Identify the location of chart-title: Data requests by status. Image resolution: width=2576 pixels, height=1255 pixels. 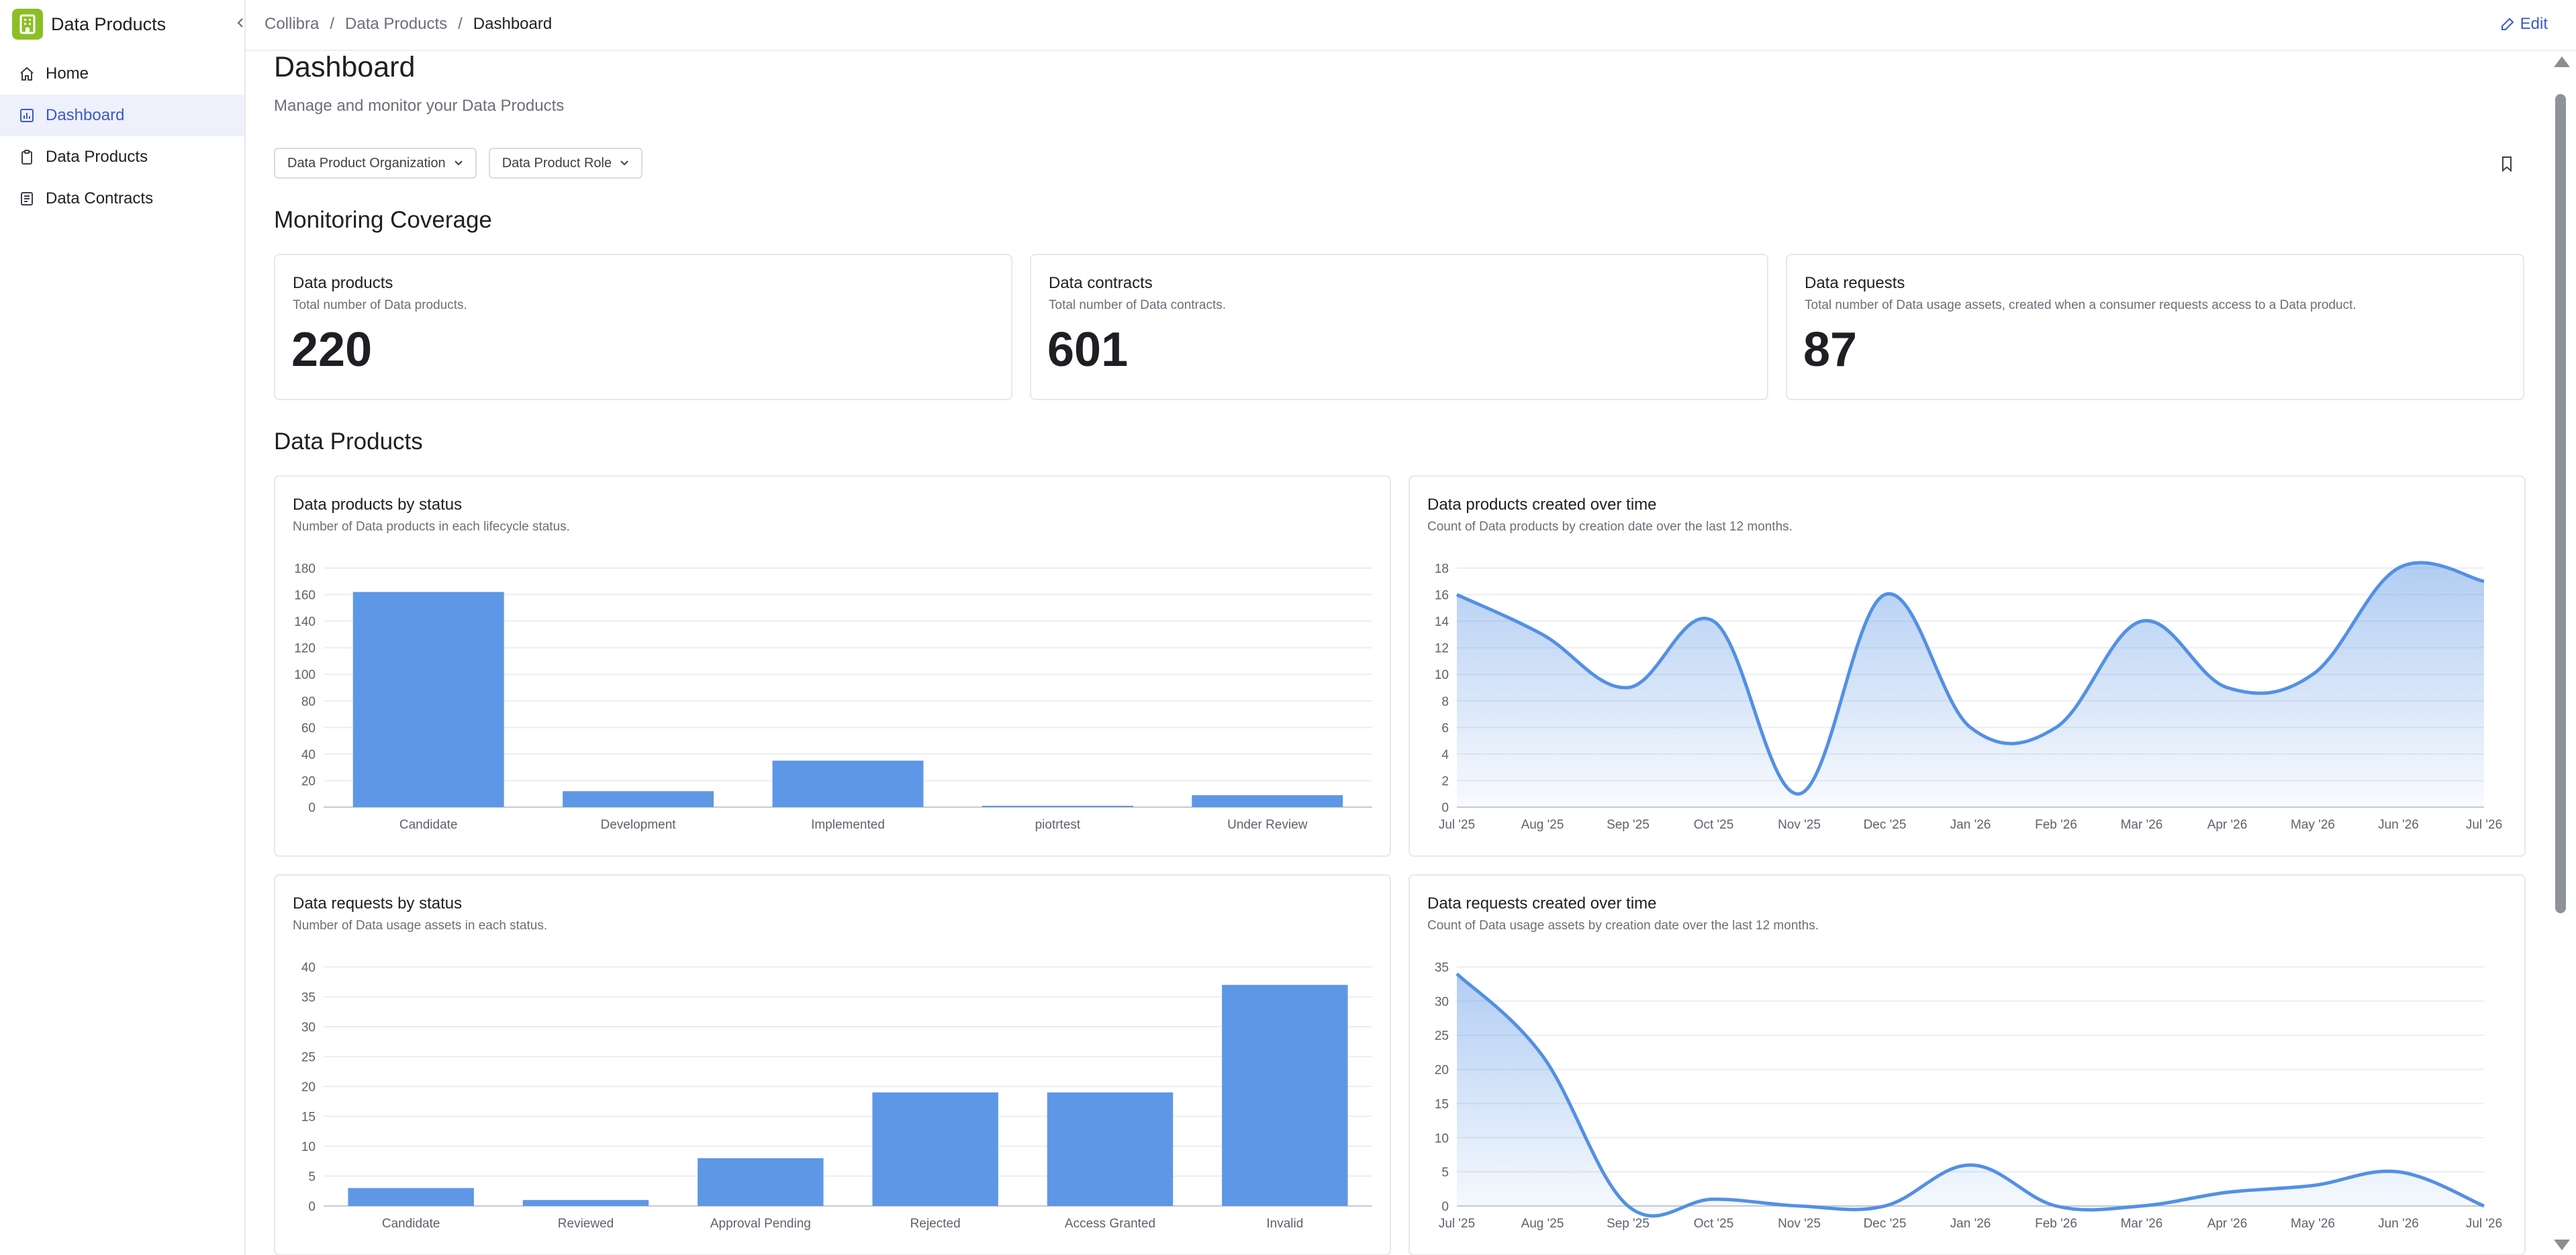
(378, 904).